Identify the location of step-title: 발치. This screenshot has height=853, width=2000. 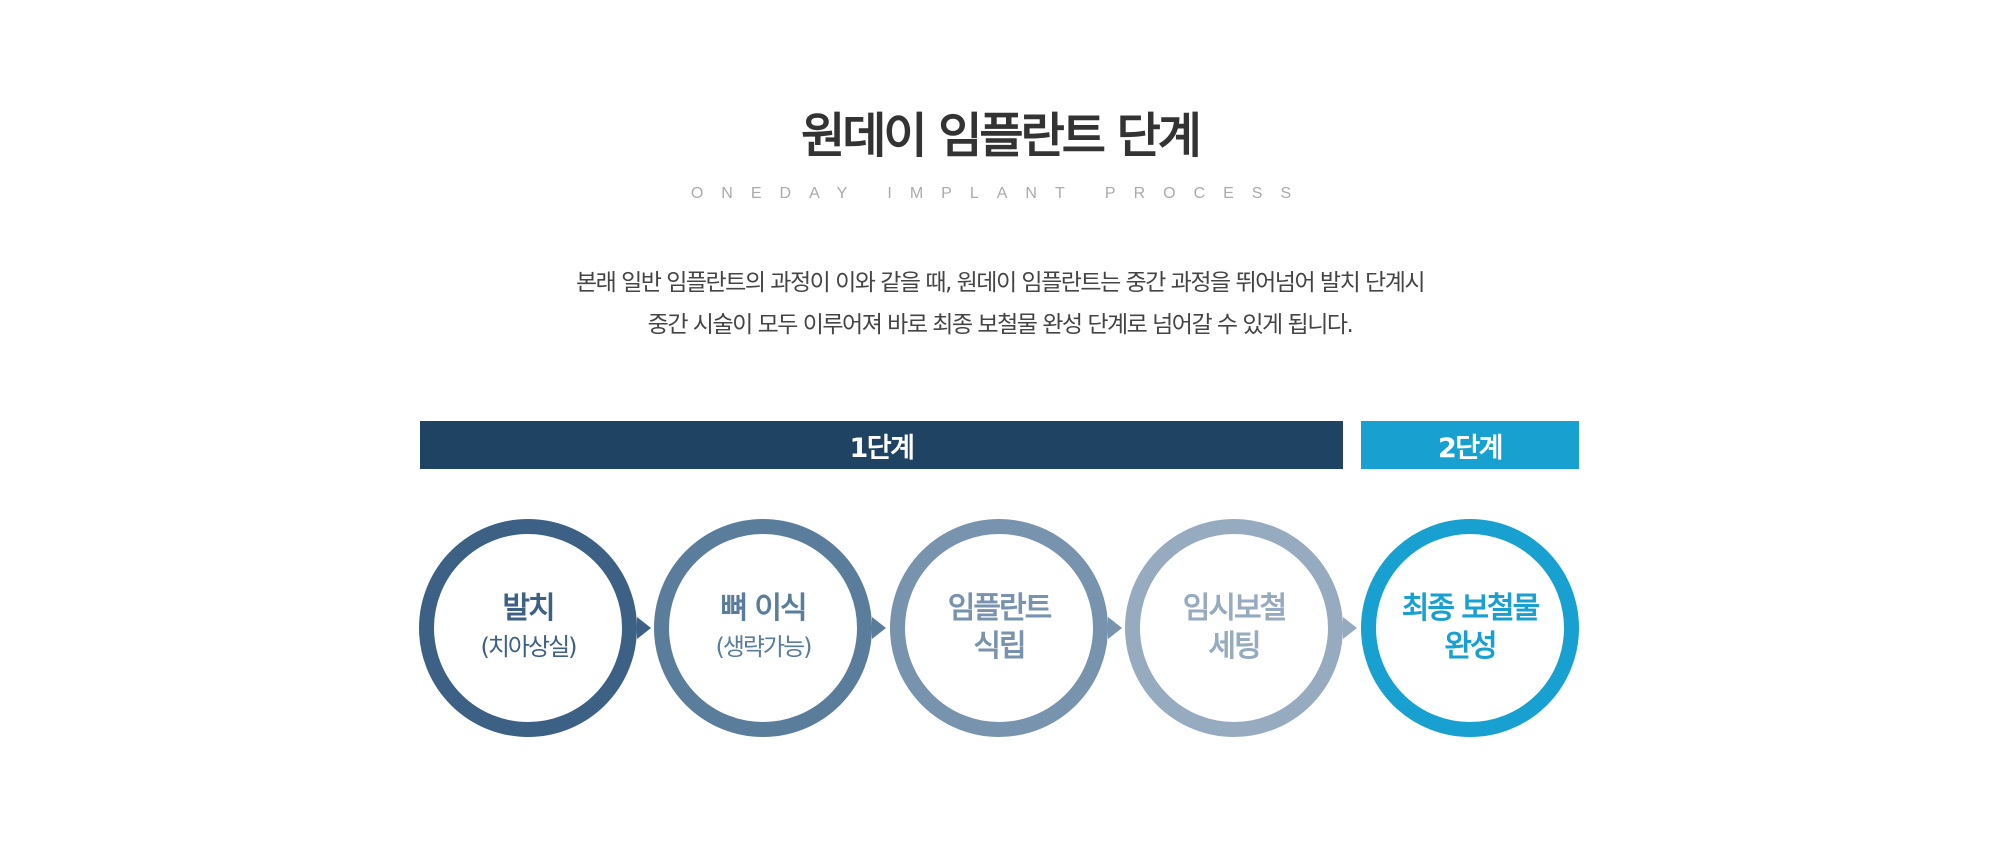
(528, 608).